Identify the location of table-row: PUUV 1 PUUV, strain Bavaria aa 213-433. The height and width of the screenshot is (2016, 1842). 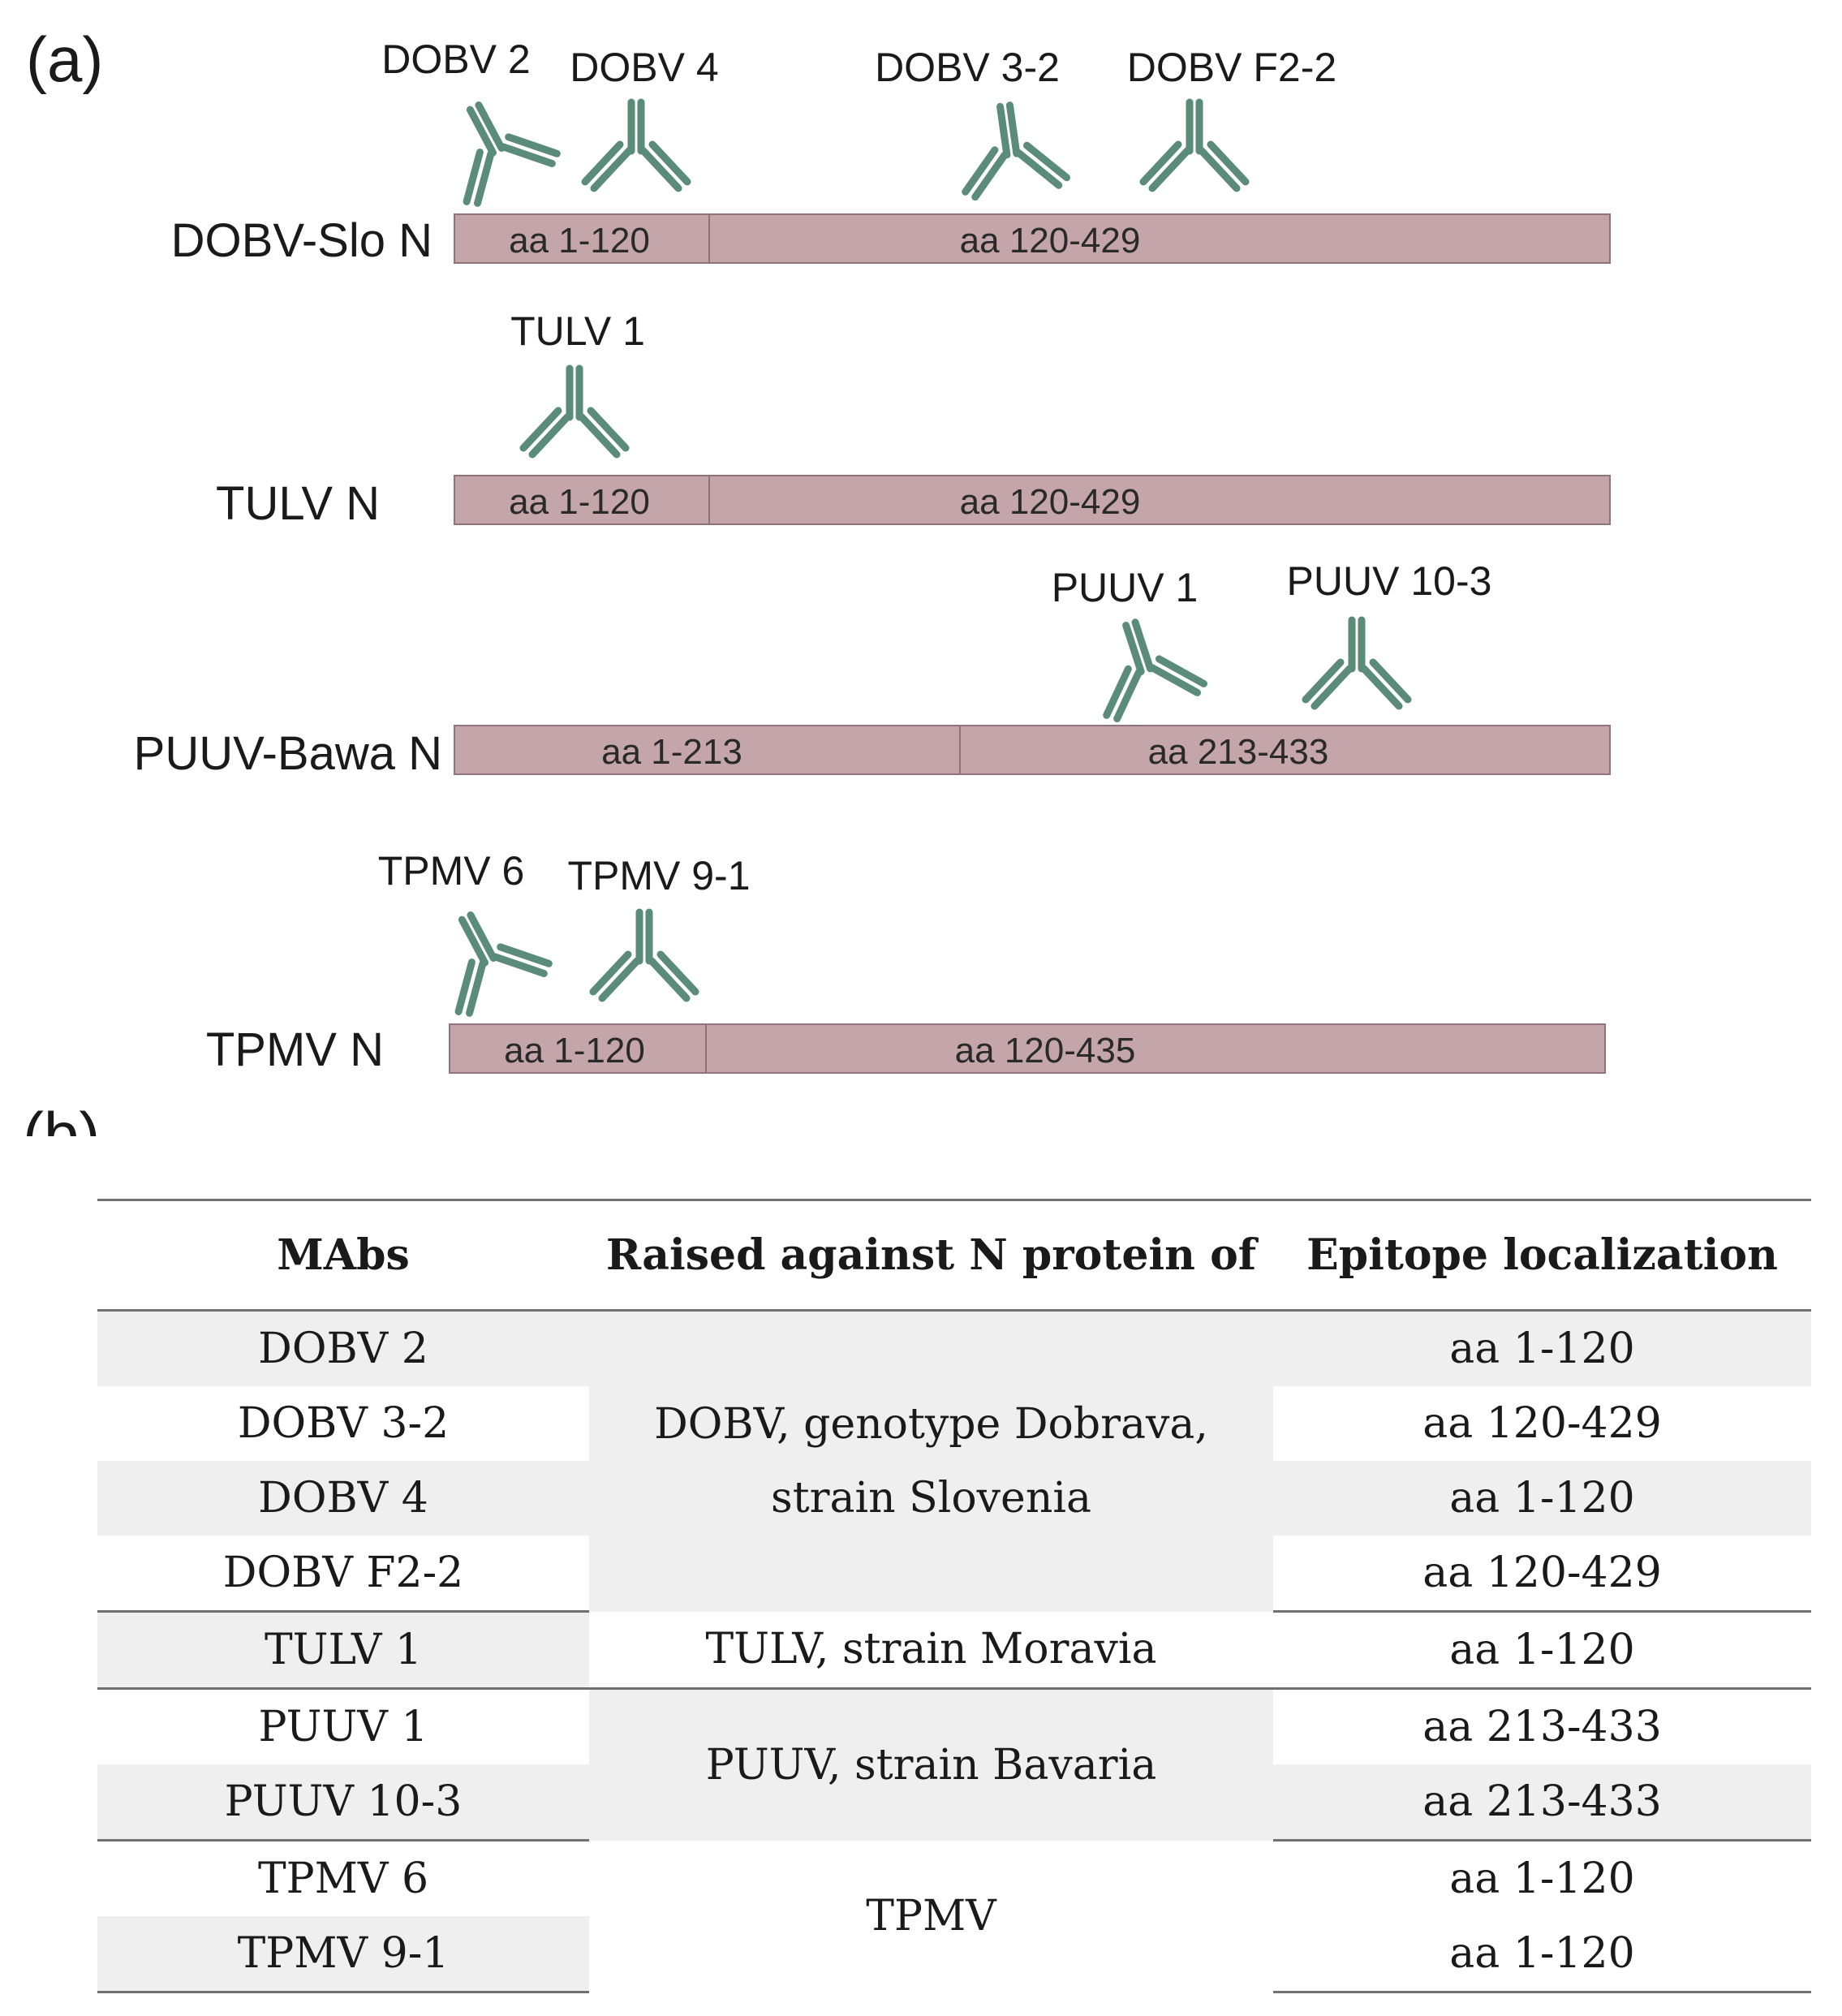
(954, 1765).